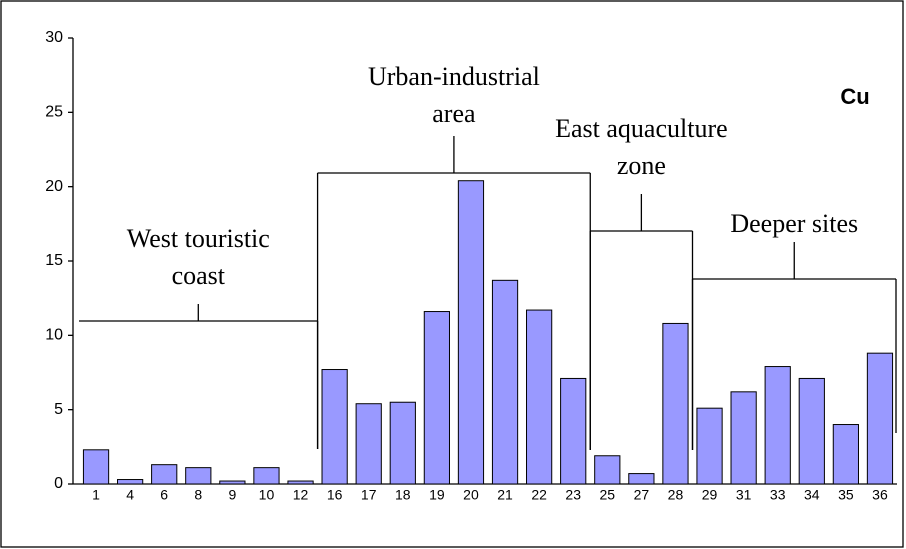 The height and width of the screenshot is (549, 906). What do you see at coordinates (54, 335) in the screenshot?
I see `y-tick-label: 10` at bounding box center [54, 335].